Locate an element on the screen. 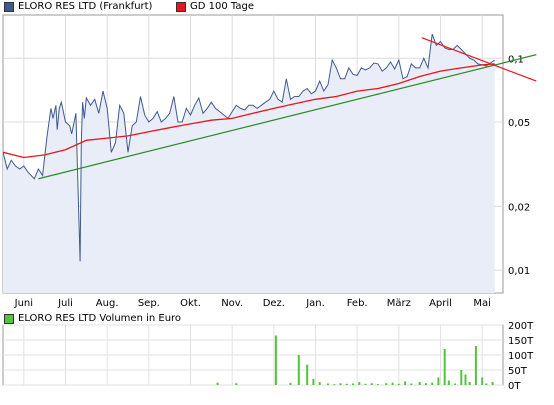 The image size is (554, 405). volume-y-tick-label: 150T is located at coordinates (521, 341).